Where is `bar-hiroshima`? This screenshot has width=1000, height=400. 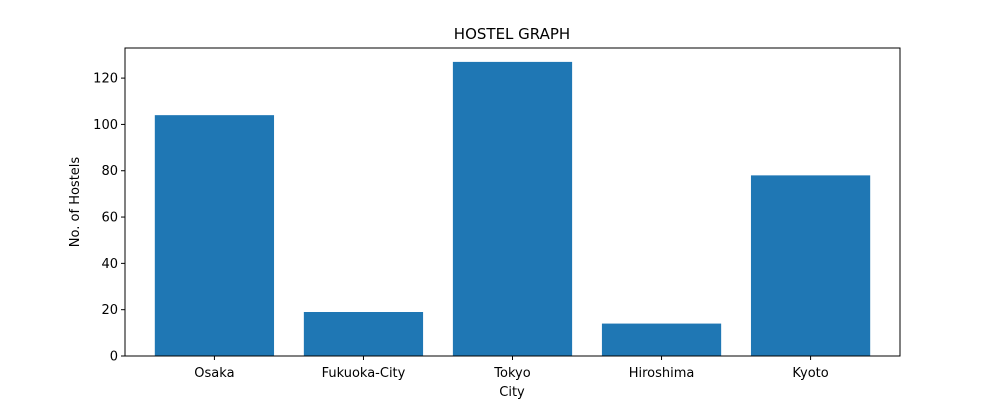 bar-hiroshima is located at coordinates (661, 339).